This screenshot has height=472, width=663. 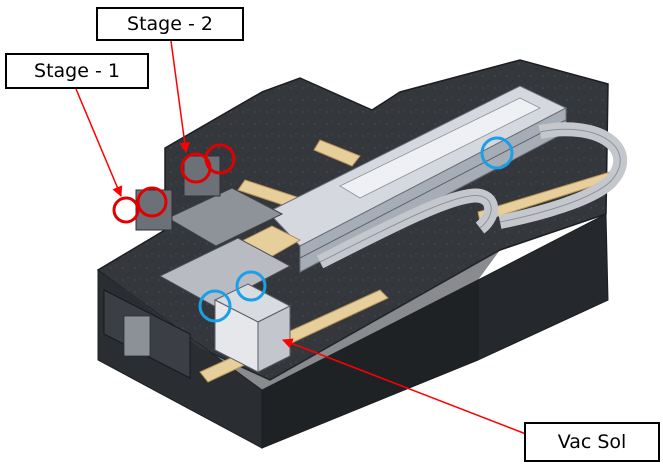 I want to click on callout-stage-1-label: Stage - 1, so click(x=77, y=70).